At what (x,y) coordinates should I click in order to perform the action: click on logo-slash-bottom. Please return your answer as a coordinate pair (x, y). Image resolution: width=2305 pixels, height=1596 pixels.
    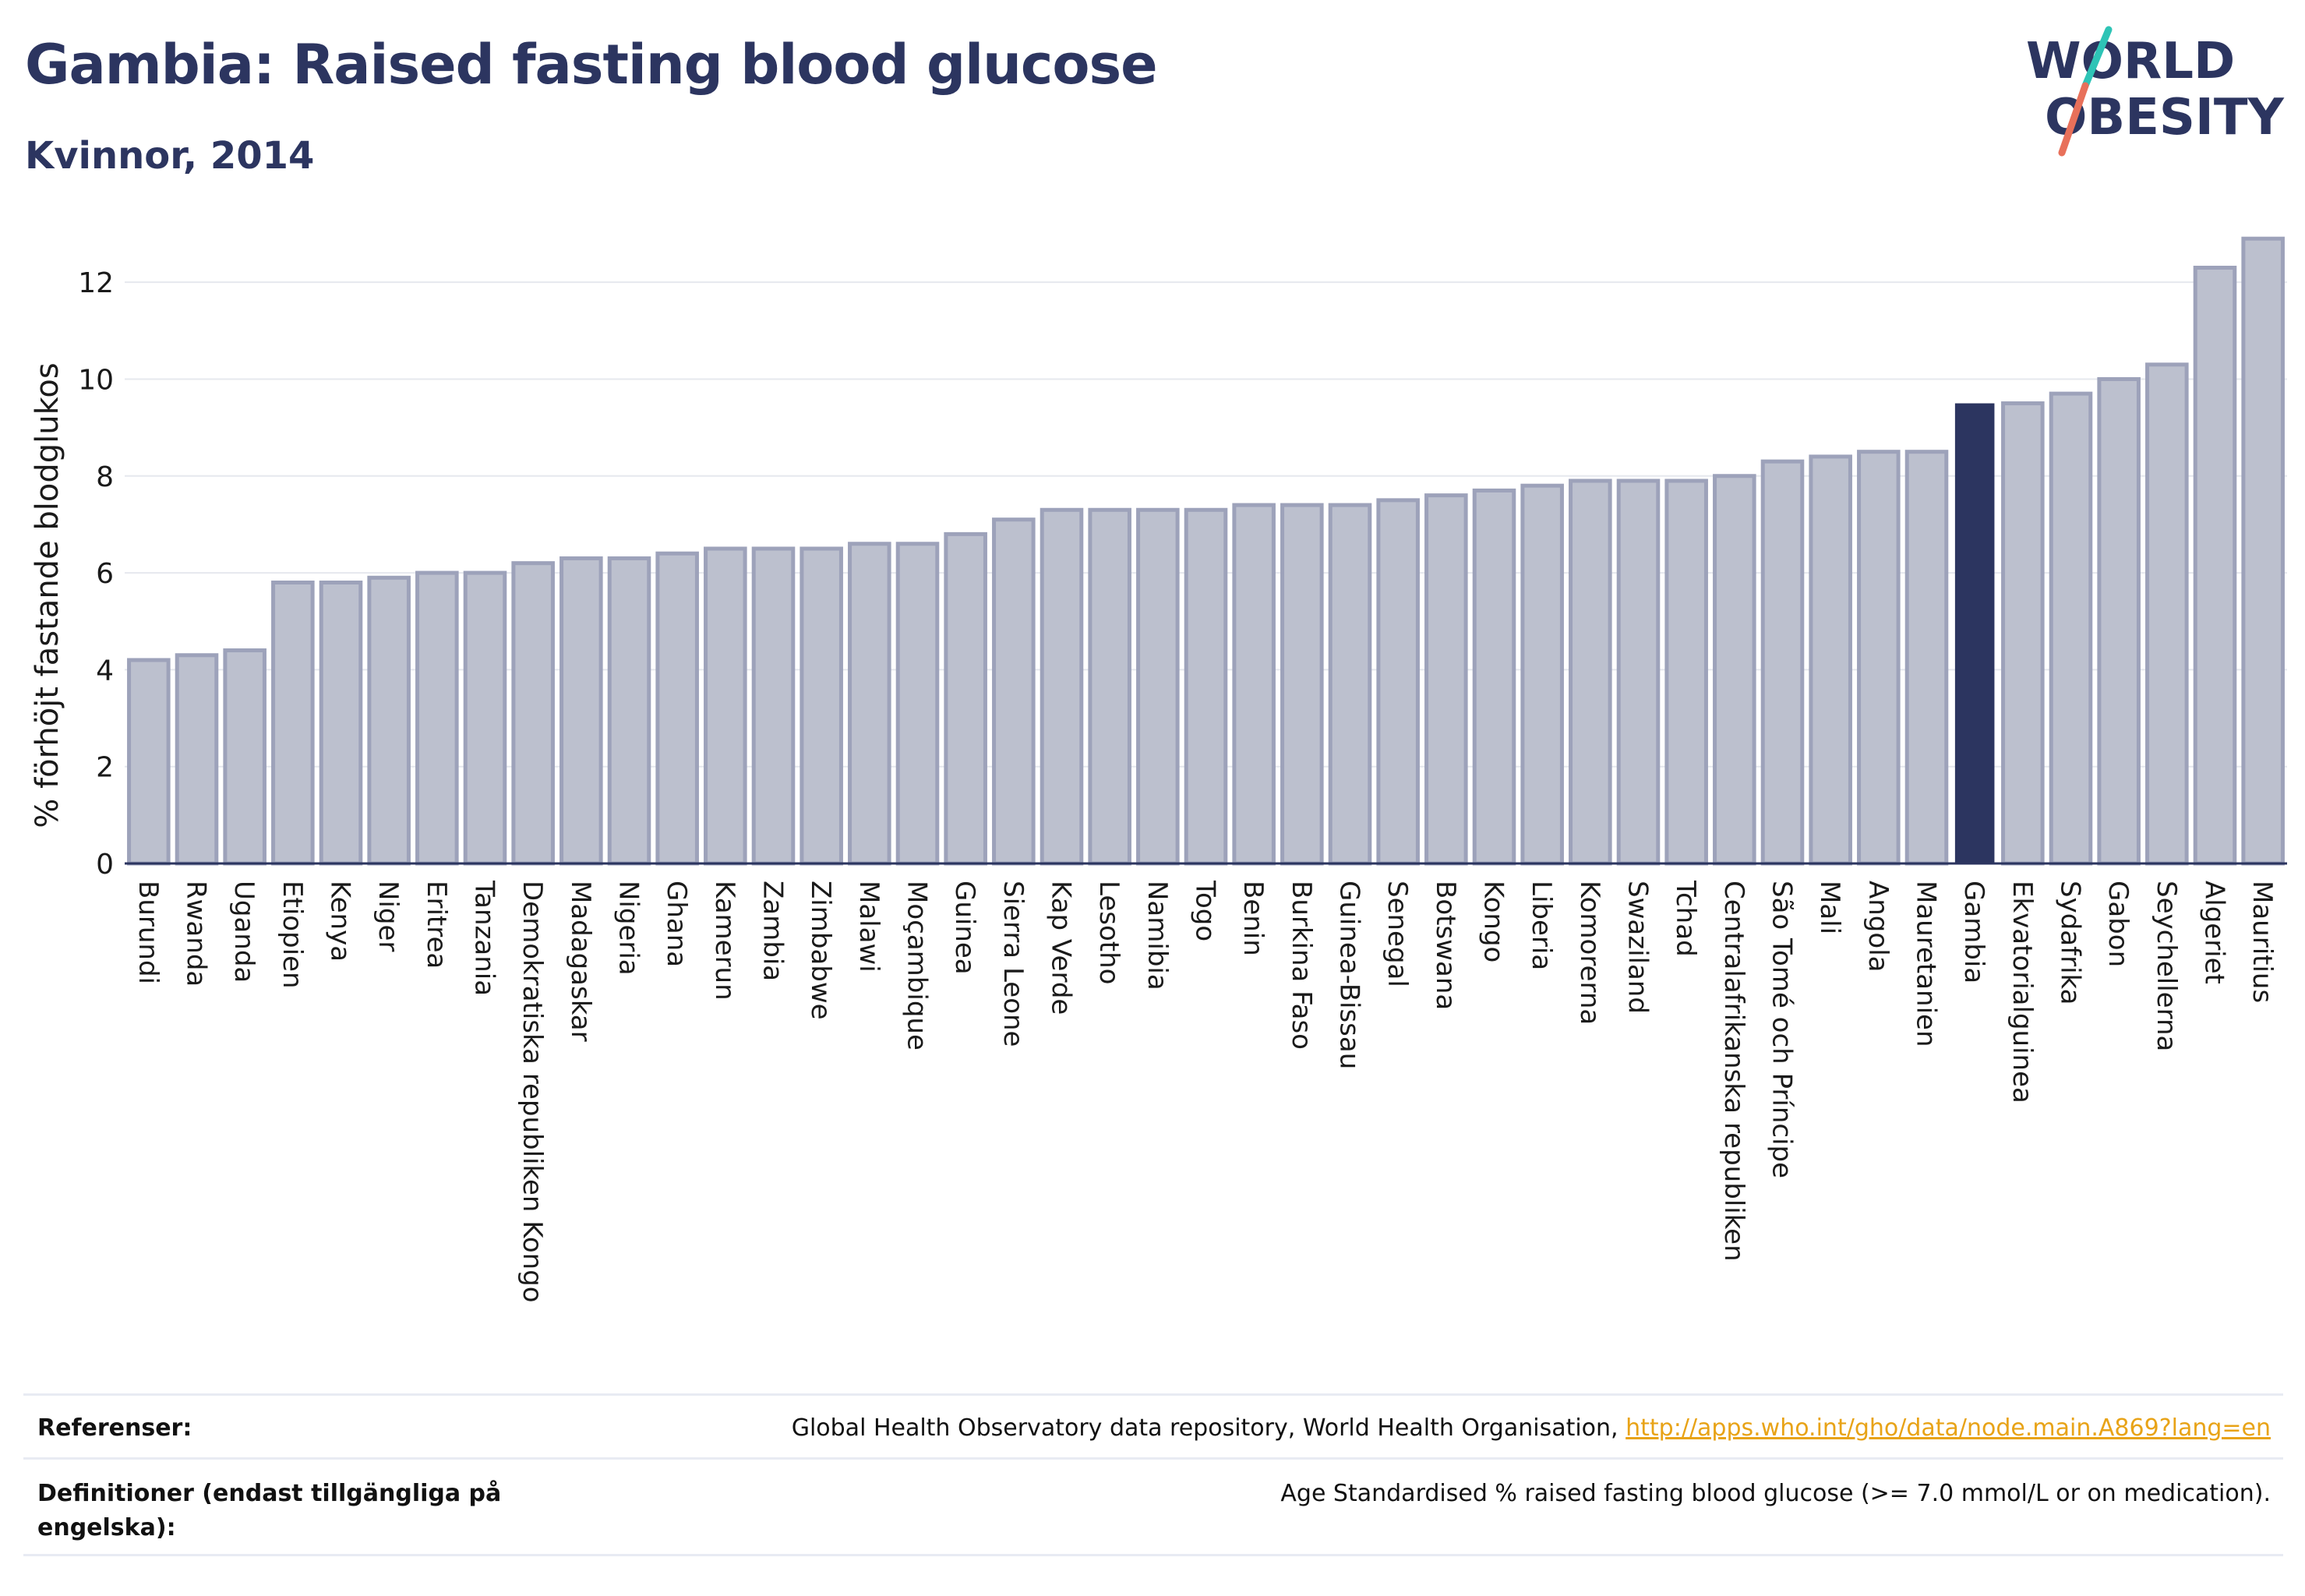
    Looking at the image, I should click on (2073, 119).